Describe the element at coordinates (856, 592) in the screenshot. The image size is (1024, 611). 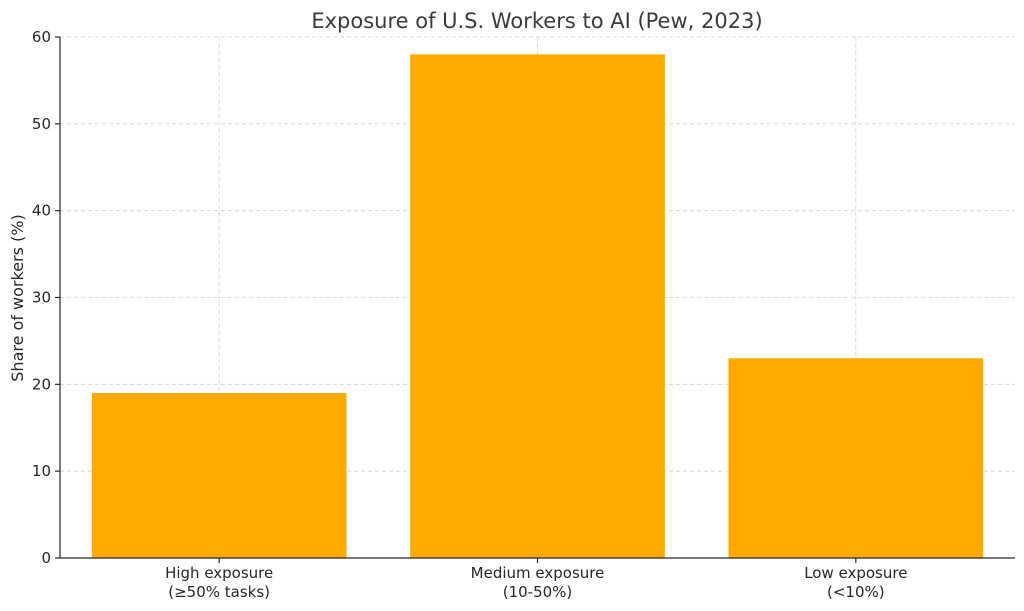
I see `x-tick-label-line: (<10%)` at that location.